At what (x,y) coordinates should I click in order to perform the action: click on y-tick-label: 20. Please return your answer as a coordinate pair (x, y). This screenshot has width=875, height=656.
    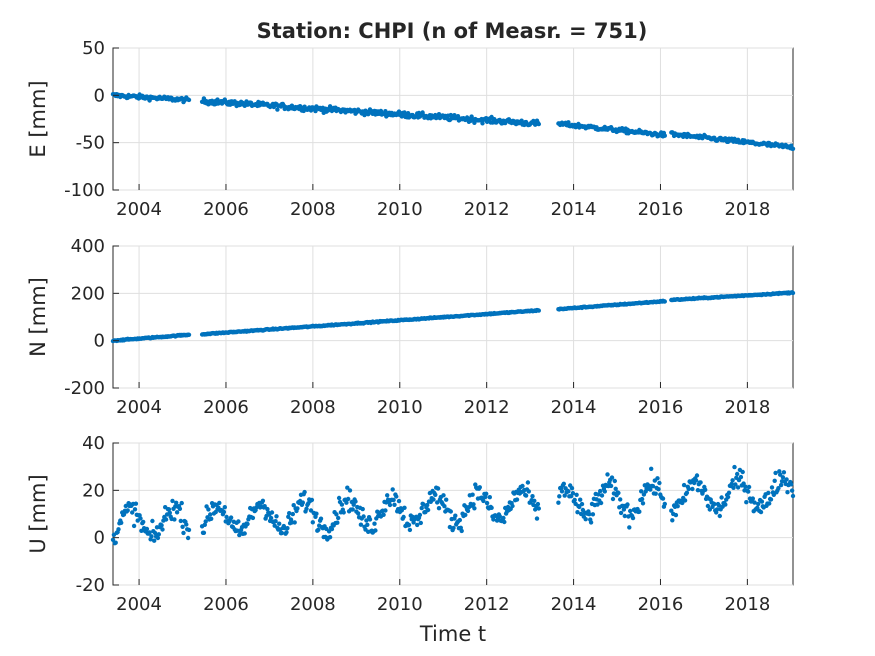
    Looking at the image, I should click on (93, 490).